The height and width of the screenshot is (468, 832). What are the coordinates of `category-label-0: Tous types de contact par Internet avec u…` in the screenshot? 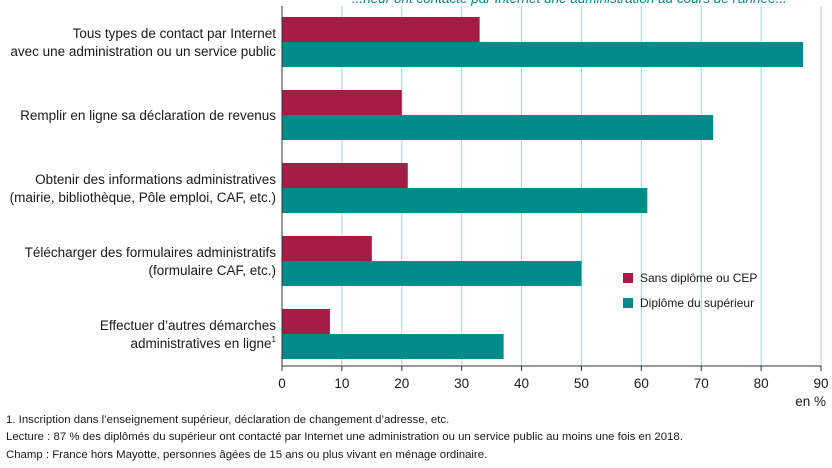 It's located at (143, 42).